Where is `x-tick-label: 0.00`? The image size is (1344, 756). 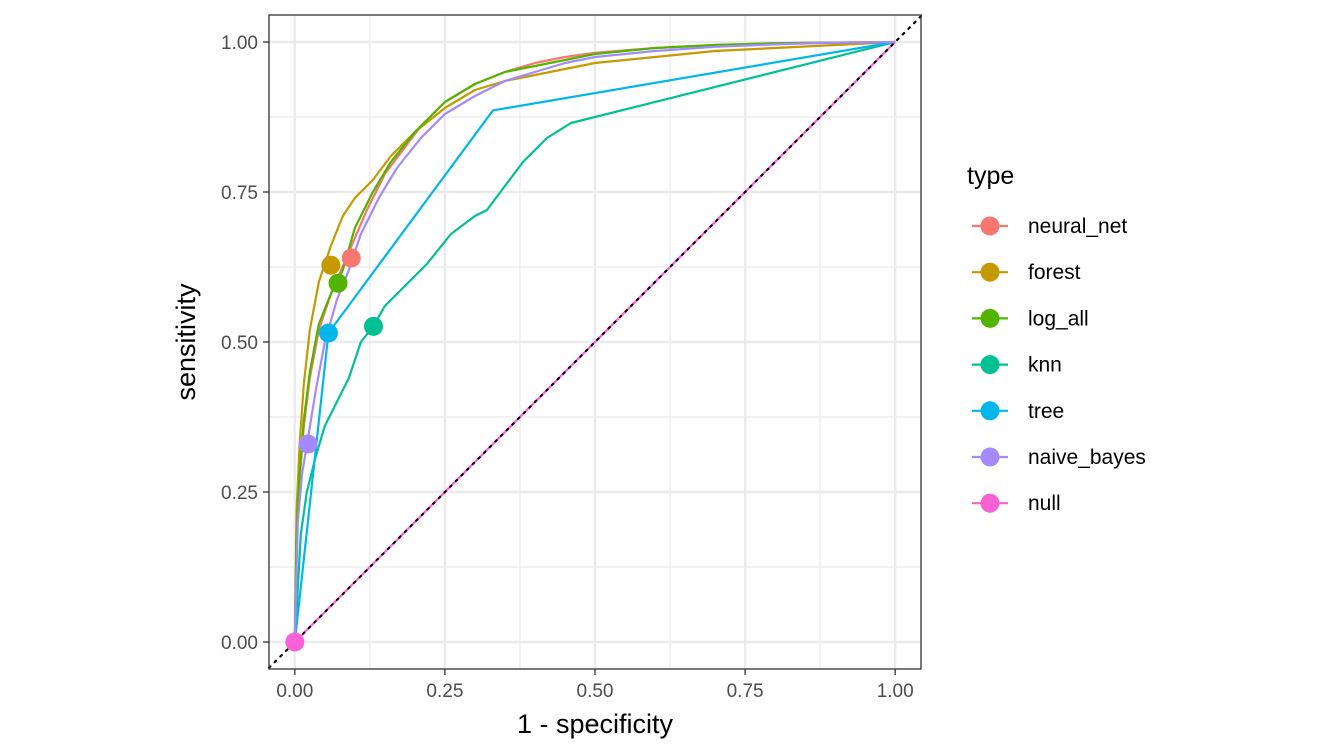 x-tick-label: 0.00 is located at coordinates (294, 691).